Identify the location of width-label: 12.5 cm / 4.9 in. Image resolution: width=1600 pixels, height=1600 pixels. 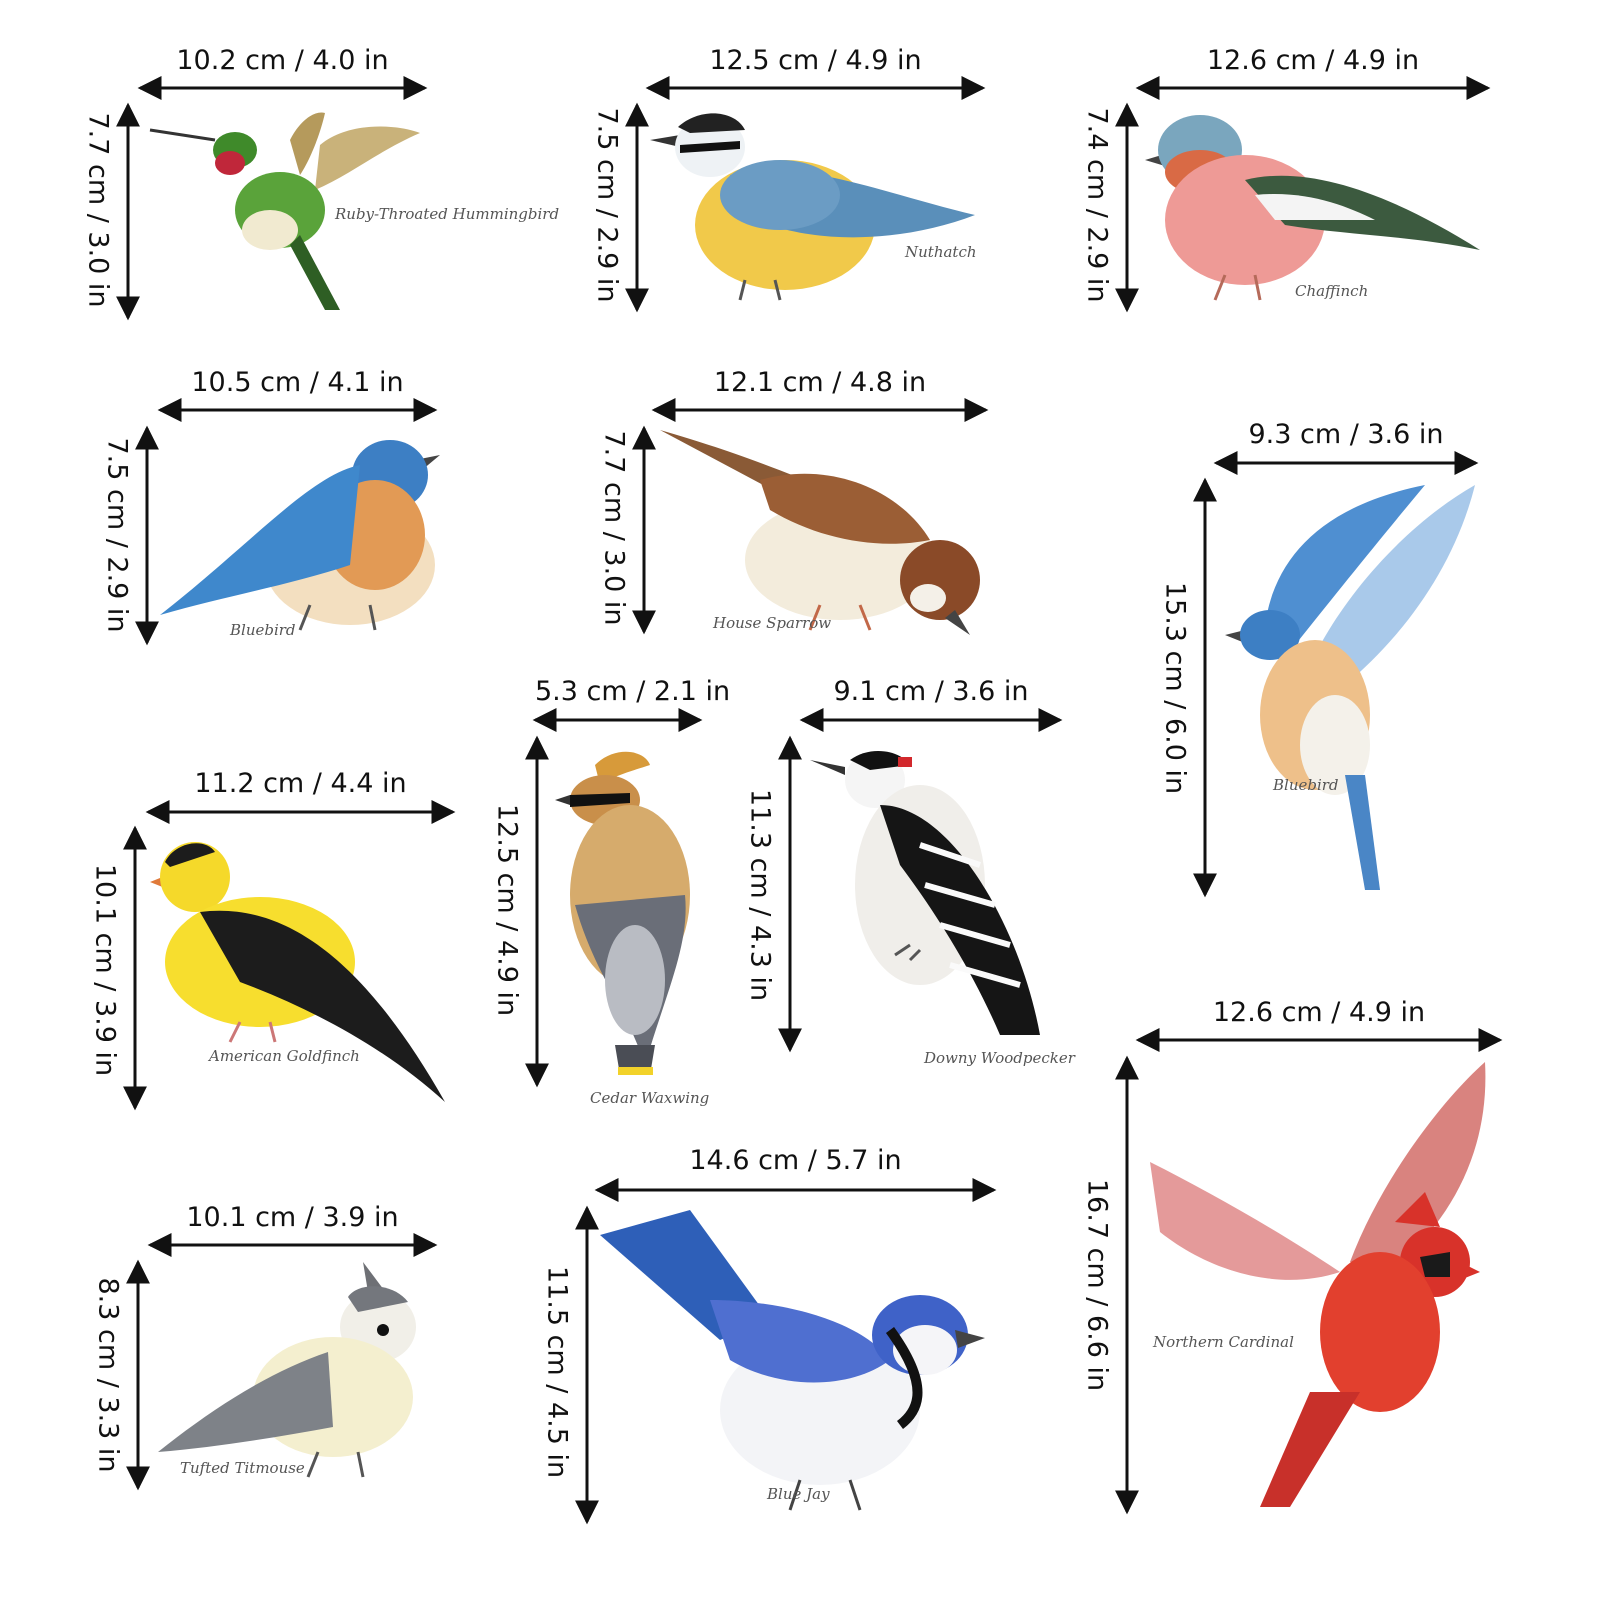
(815, 60).